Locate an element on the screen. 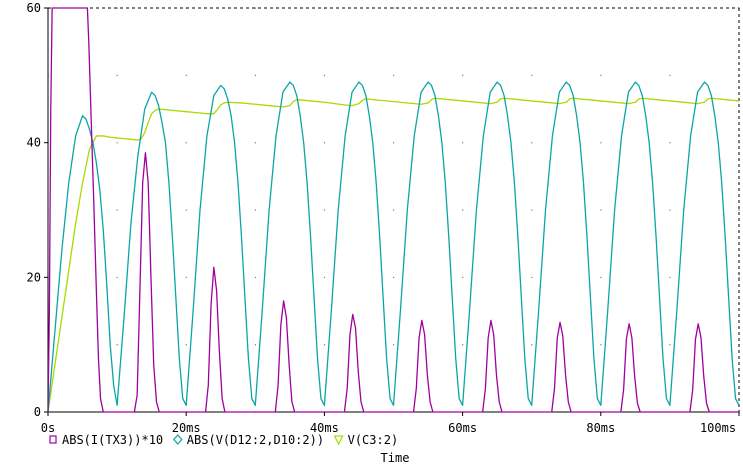 This screenshot has height=466, width=743. legend-label: ABS(I(TX3))*10 is located at coordinates (112, 440).